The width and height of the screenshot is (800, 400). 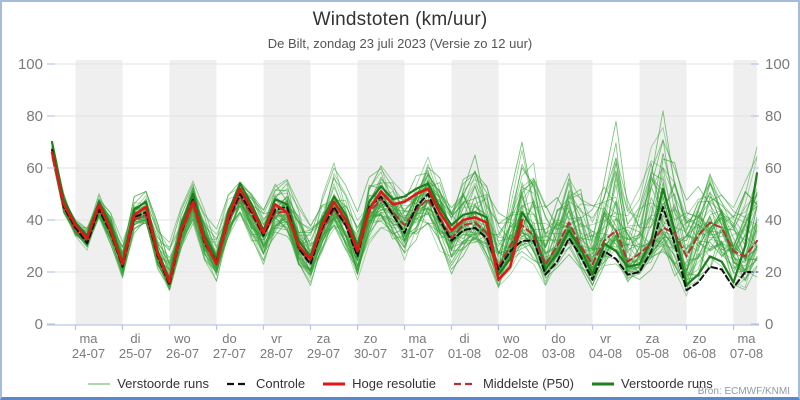 What do you see at coordinates (558, 353) in the screenshot?
I see `x-tick-label-date: 03-08` at bounding box center [558, 353].